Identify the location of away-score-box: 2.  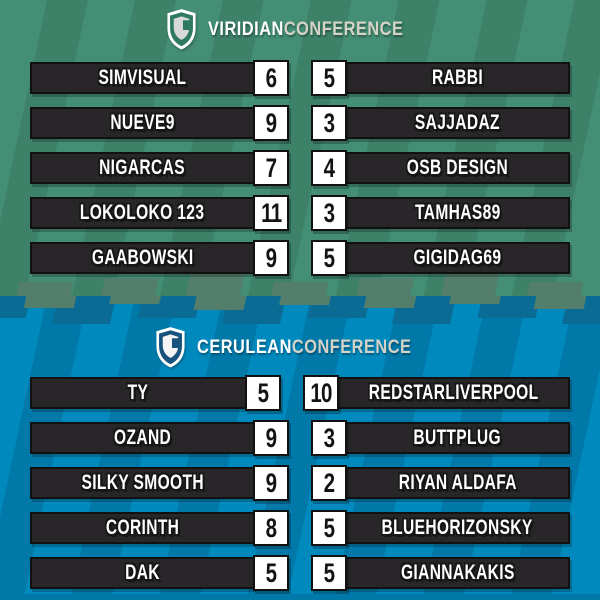
(329, 483).